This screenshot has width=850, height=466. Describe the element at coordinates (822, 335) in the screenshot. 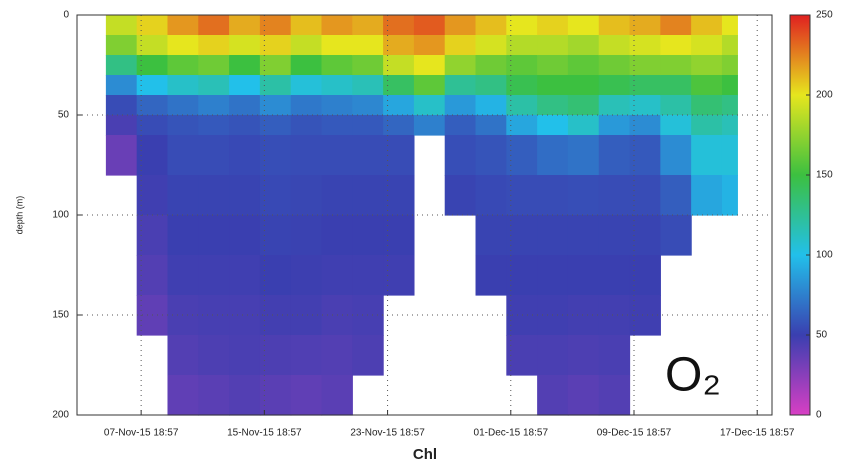

I see `colorbar-tick-label: 50` at that location.